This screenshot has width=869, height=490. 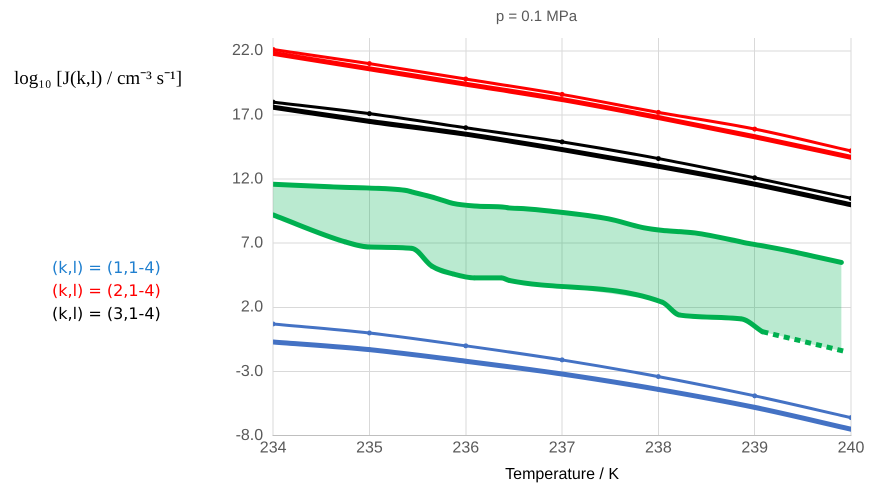 I want to click on text: (k,l) = (2,1-4), so click(x=106, y=291).